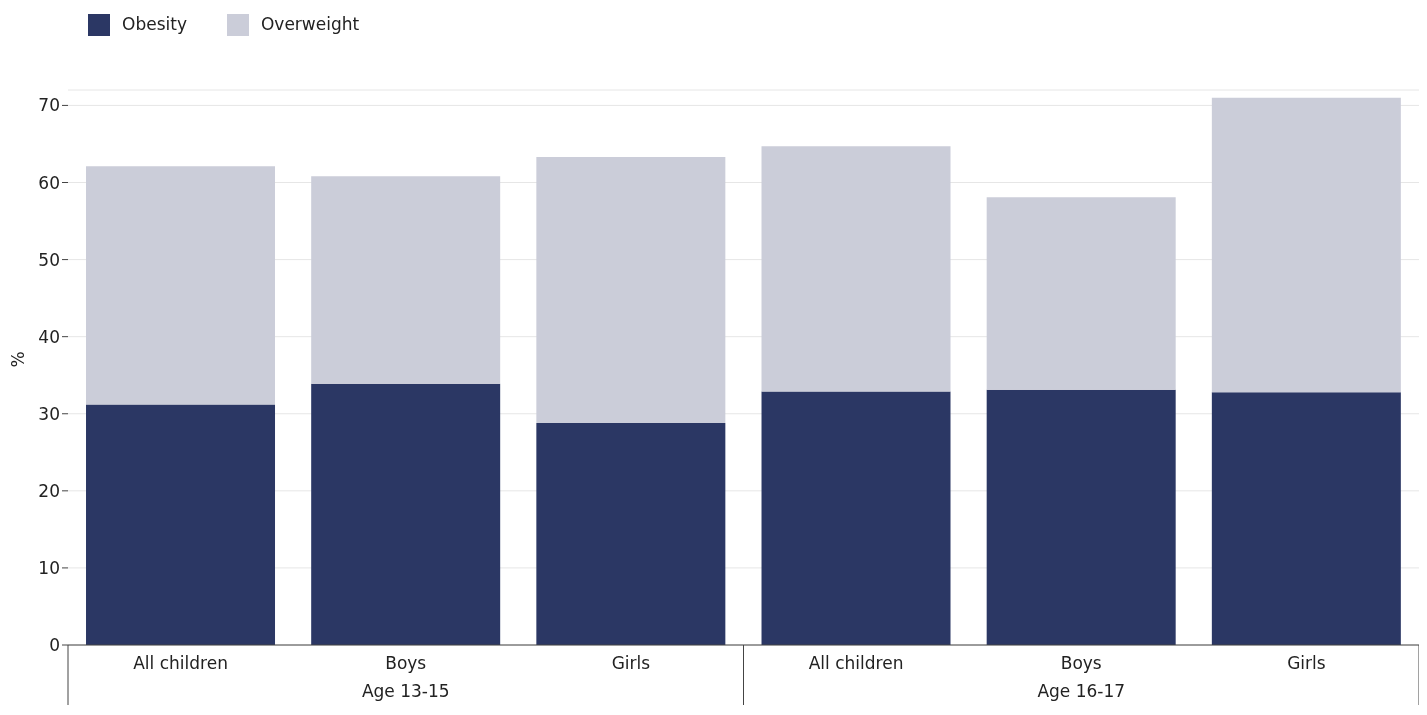 Image resolution: width=1427 pixels, height=715 pixels. What do you see at coordinates (1081, 691) in the screenshot?
I see `text: Age 16-17` at bounding box center [1081, 691].